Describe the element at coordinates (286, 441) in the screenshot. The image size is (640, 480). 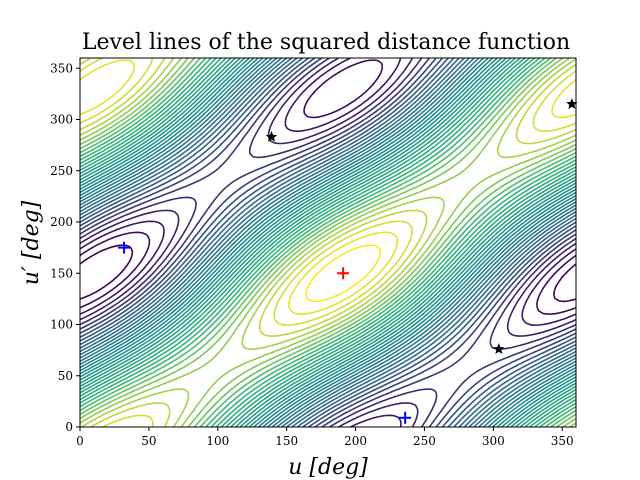
I see `x-tick-label: 150` at that location.